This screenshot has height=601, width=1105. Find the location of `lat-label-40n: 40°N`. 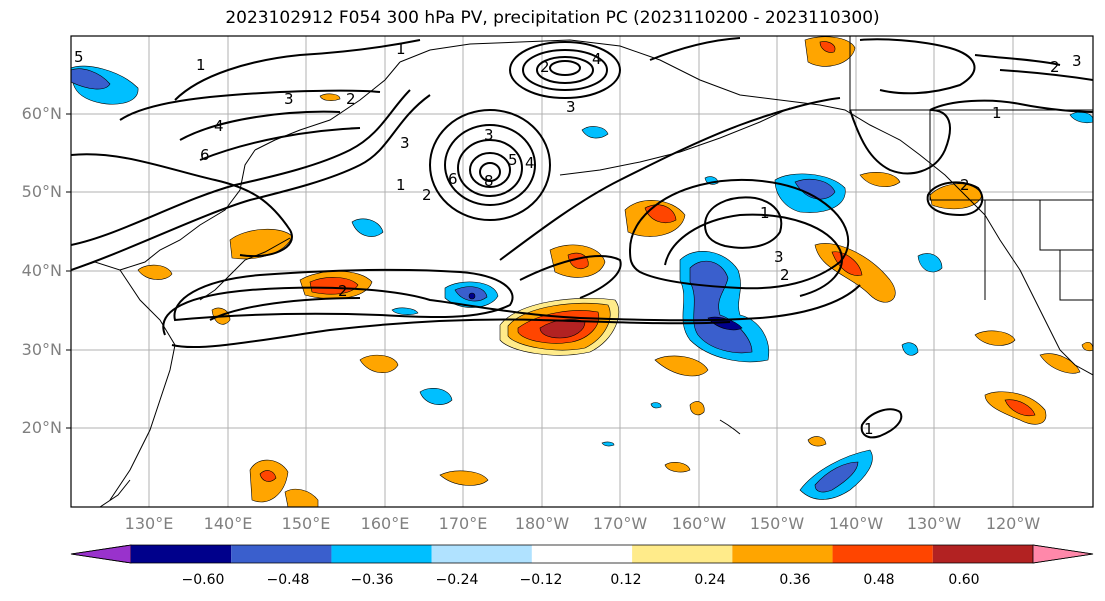

lat-label-40n: 40°N is located at coordinates (41, 270).